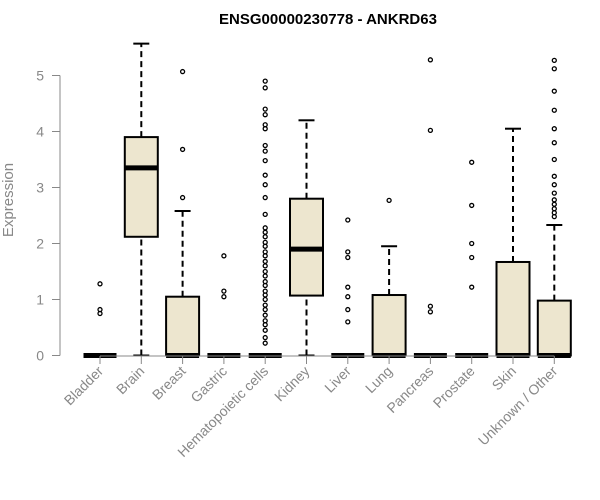  What do you see at coordinates (378, 379) in the screenshot?
I see `x-tick-label: Lung` at bounding box center [378, 379].